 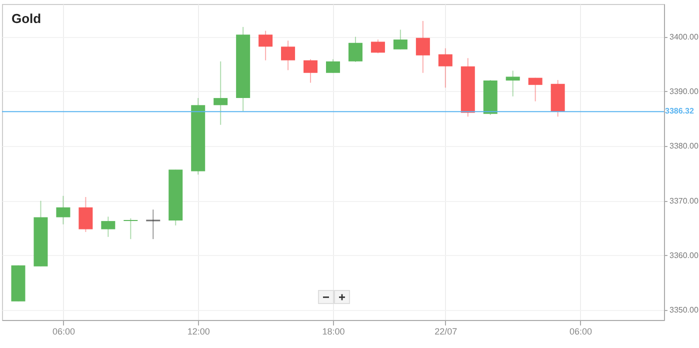 I want to click on x-tick-label: 22/07, so click(x=446, y=331).